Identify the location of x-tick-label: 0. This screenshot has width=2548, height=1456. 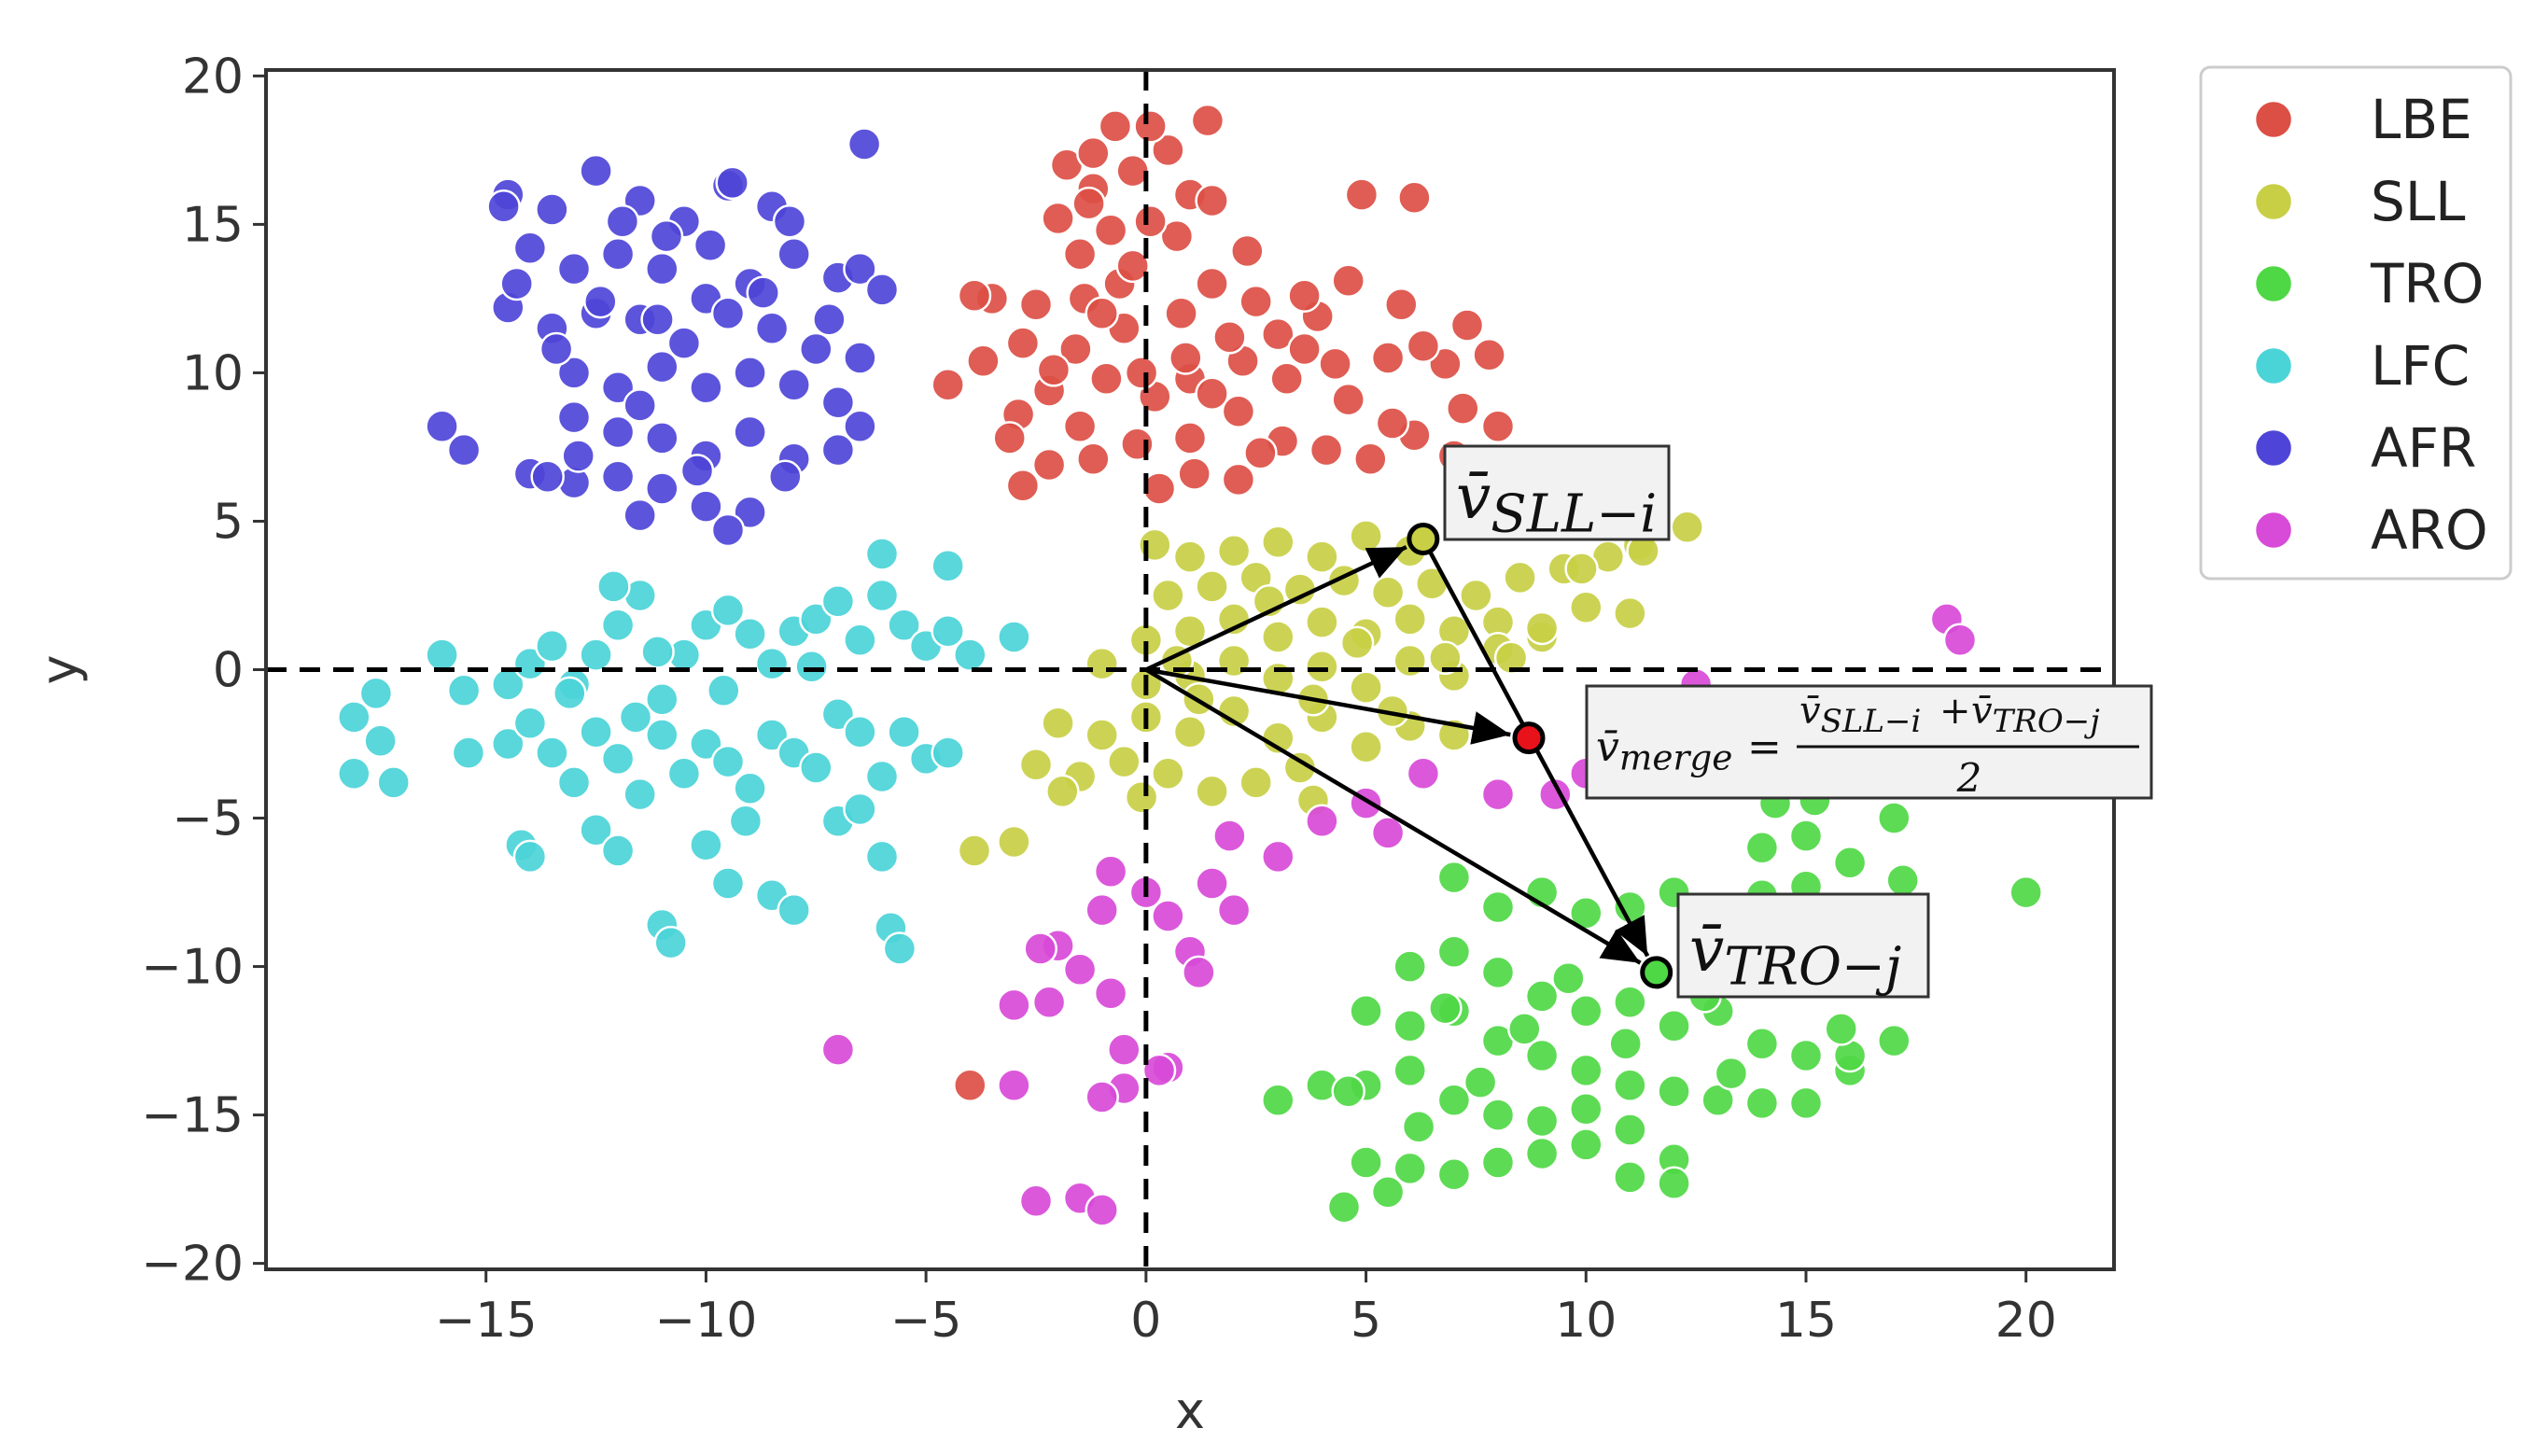
(1145, 1321).